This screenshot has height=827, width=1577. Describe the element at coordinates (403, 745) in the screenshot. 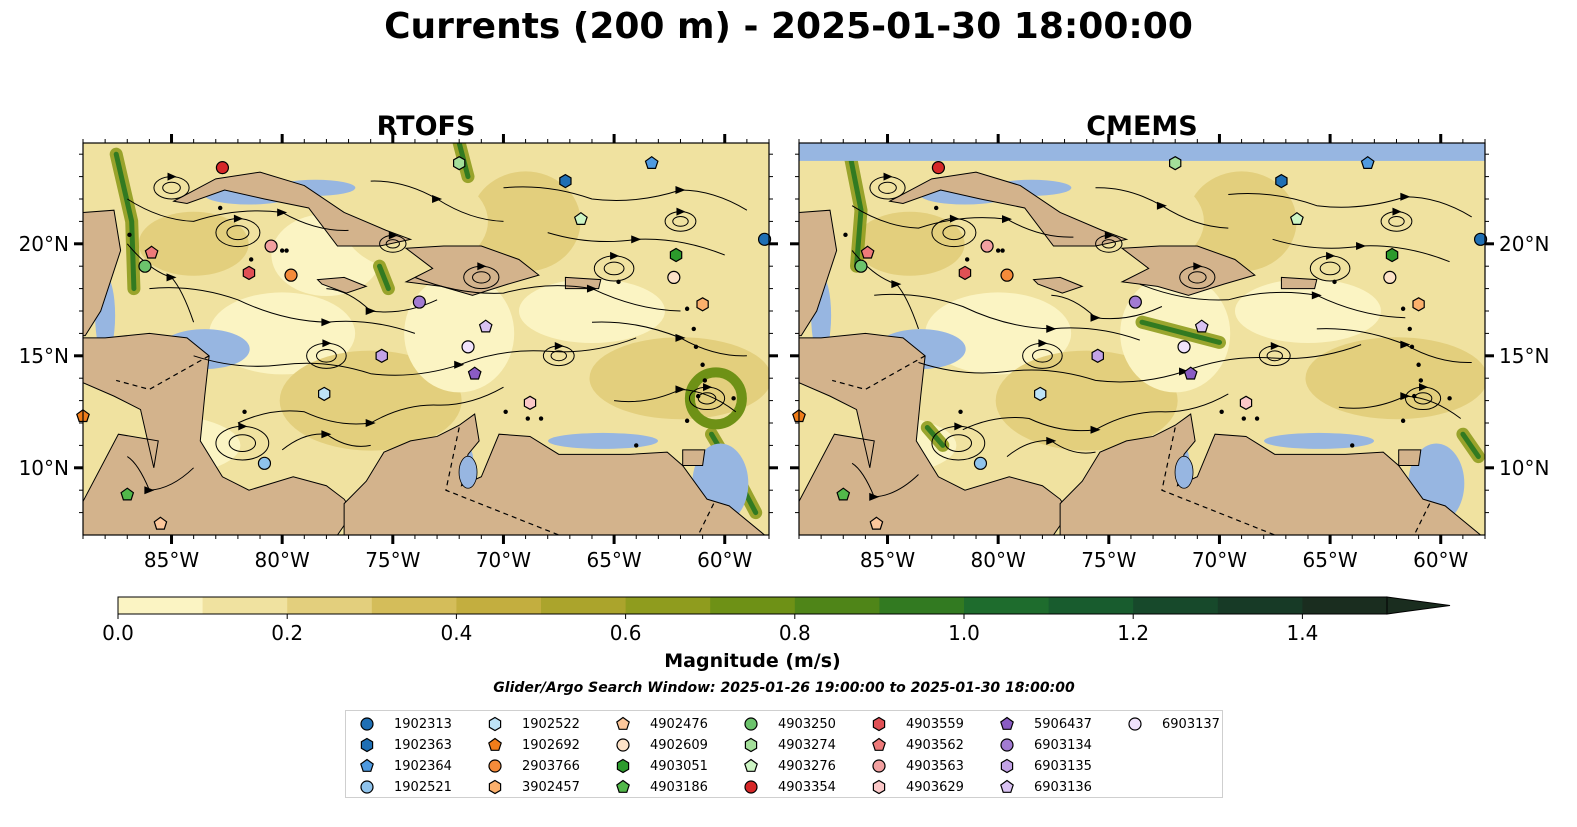

I see `legend-item-1902363: 1902363` at that location.